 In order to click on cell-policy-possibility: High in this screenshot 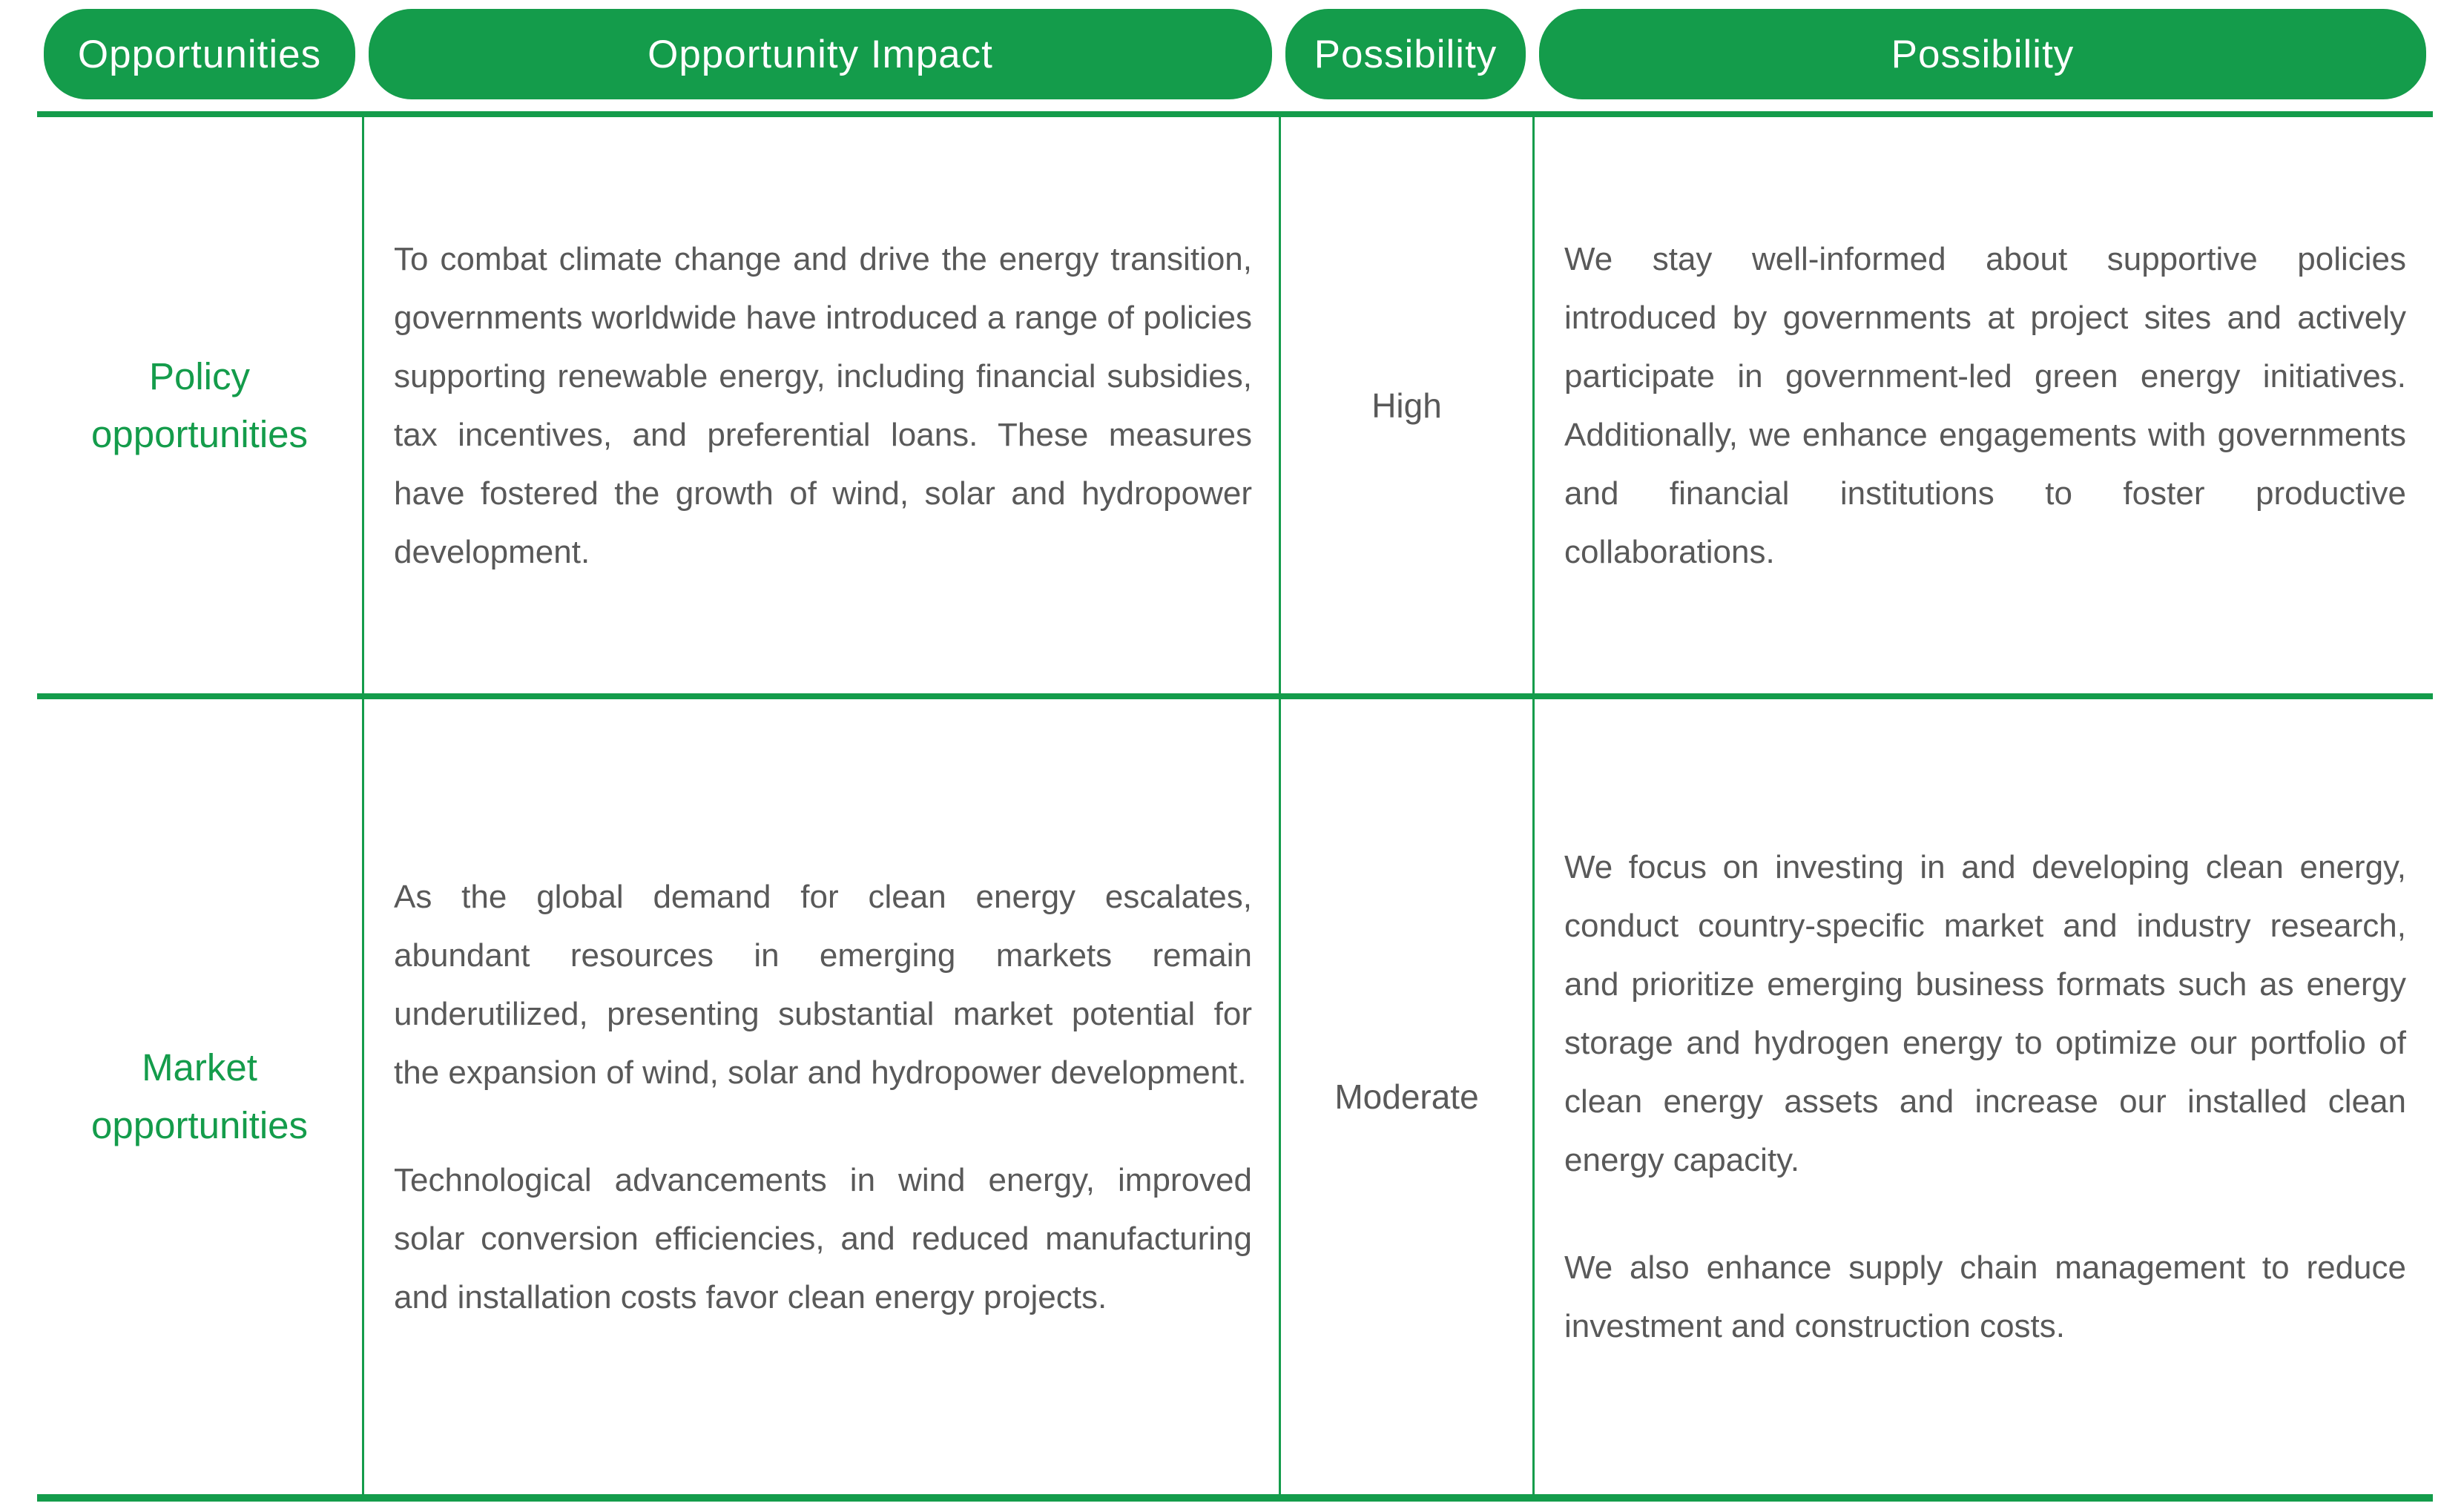, I will do `click(1405, 405)`.